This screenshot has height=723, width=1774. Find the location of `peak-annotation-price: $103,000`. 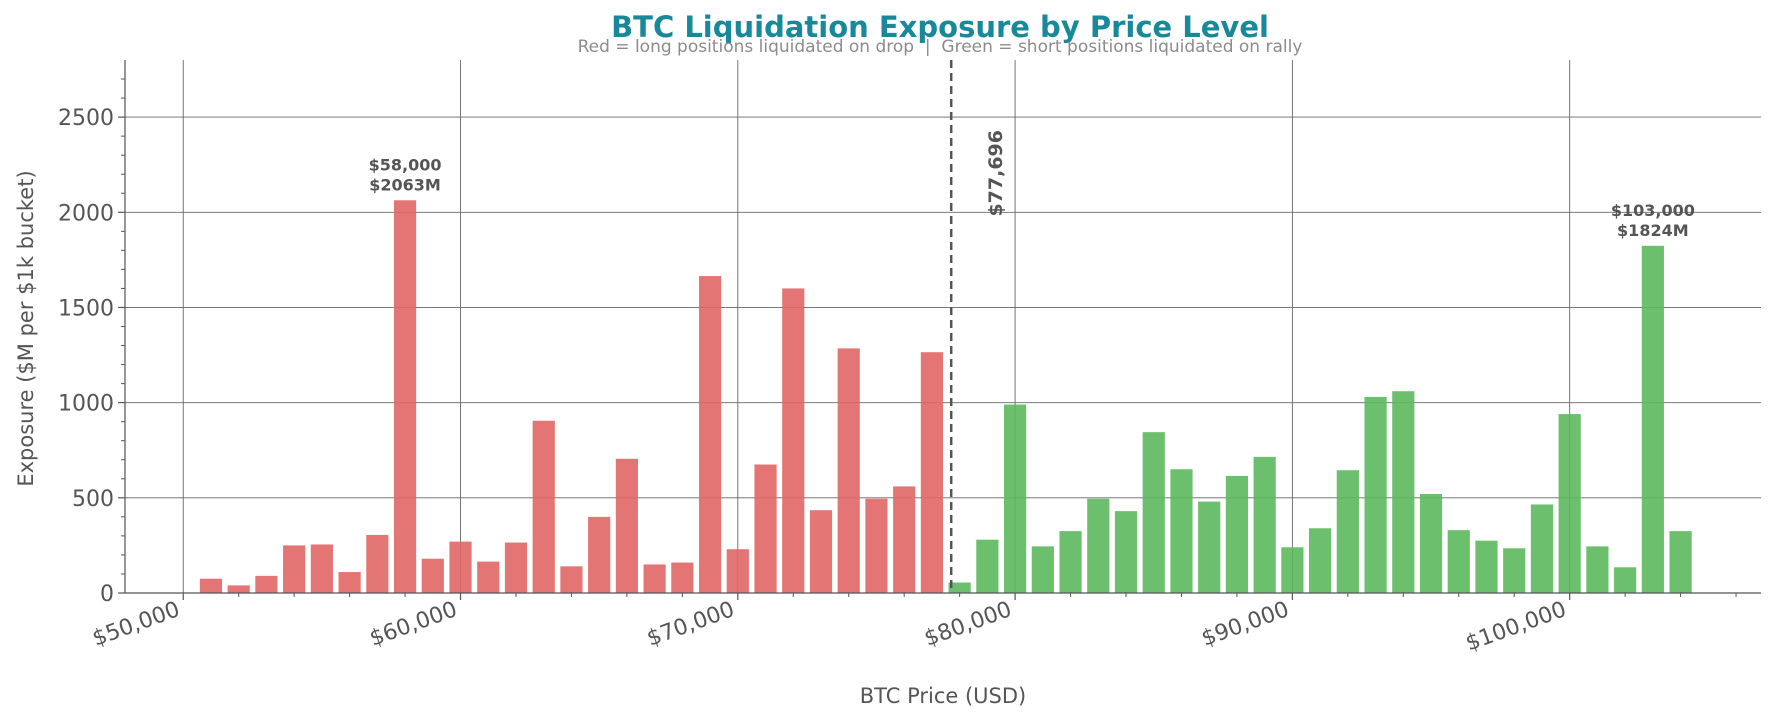

peak-annotation-price: $103,000 is located at coordinates (1653, 210).